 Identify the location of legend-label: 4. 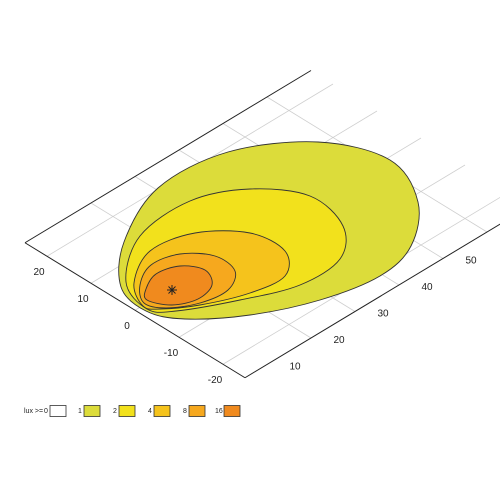
(150, 411).